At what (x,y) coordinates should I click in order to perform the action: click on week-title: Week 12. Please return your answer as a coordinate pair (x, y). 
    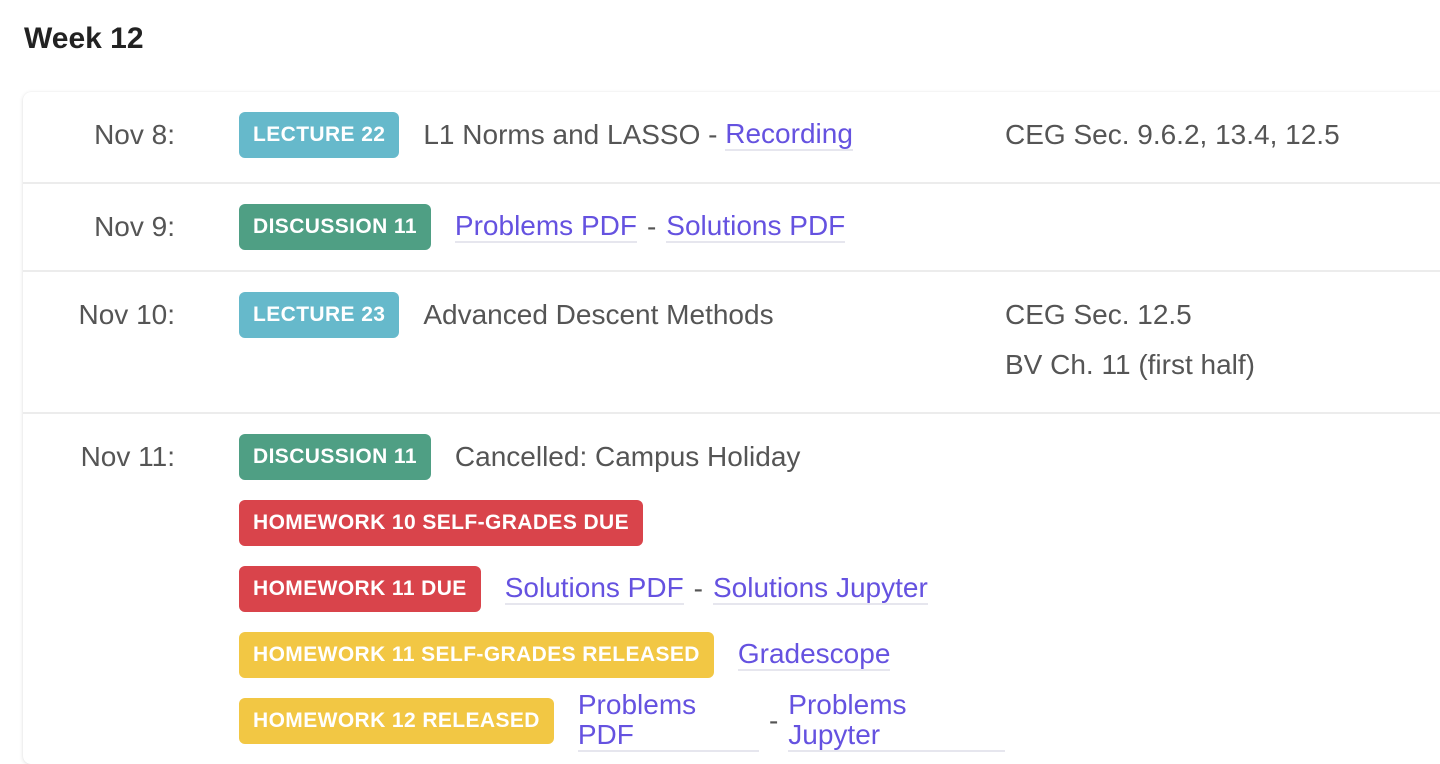
    Looking at the image, I should click on (84, 38).